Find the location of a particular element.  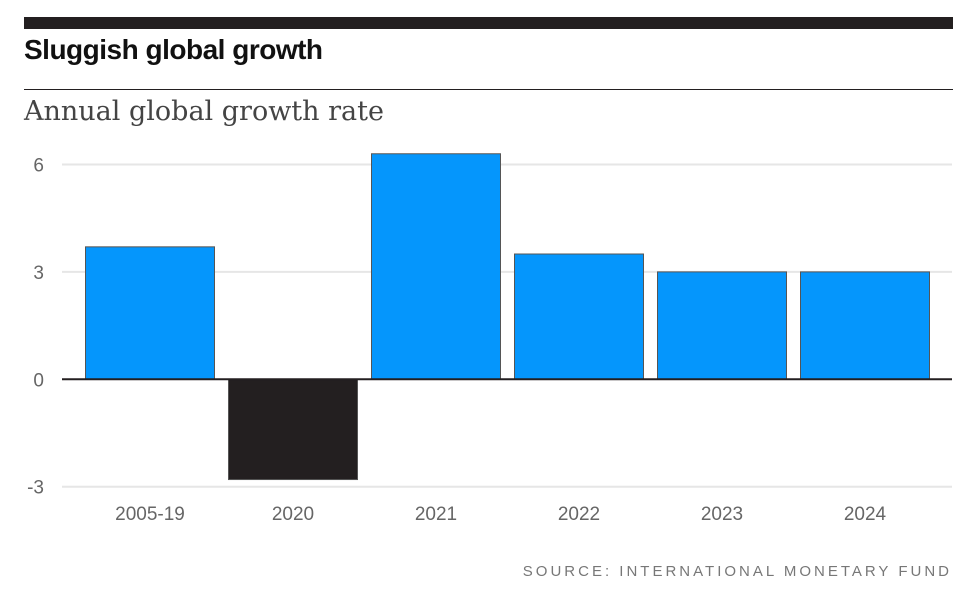

chart-title: Sluggish global growth is located at coordinates (173, 49).